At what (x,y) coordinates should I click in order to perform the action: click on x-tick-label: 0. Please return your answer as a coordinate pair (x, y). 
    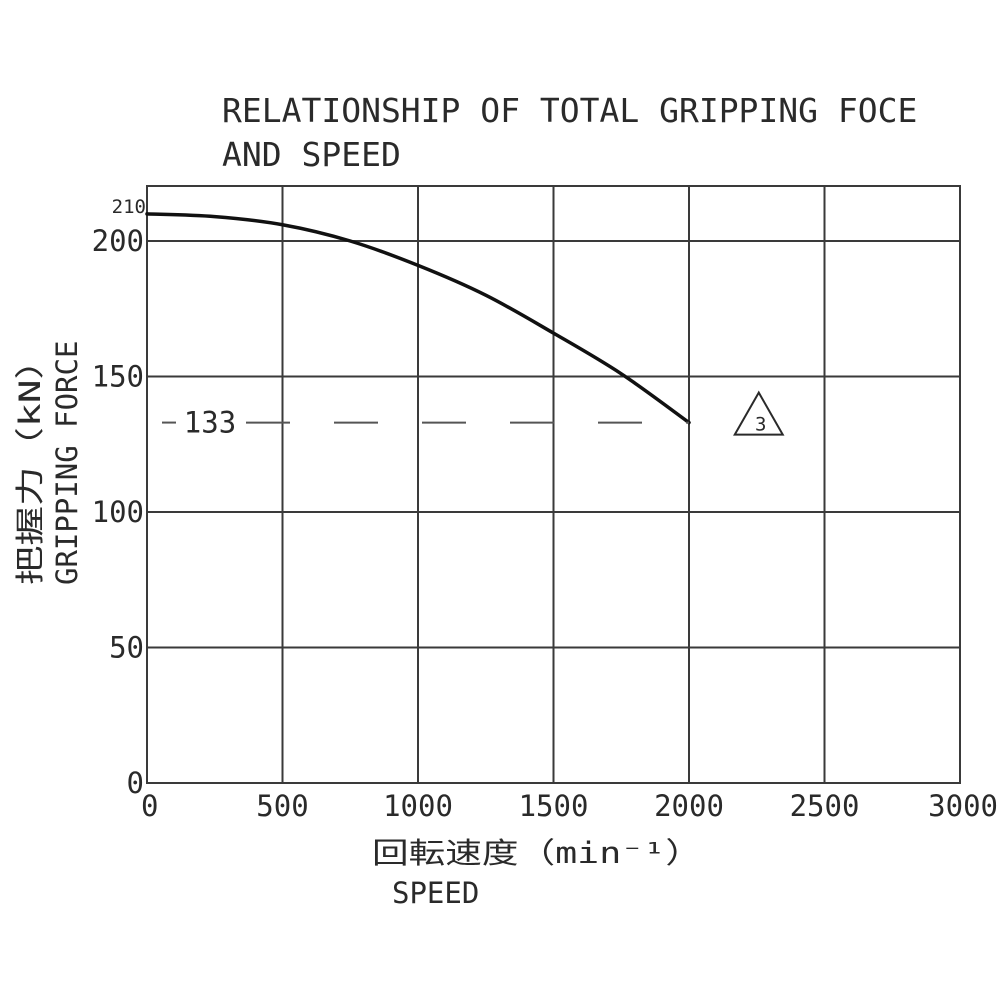
    Looking at the image, I should click on (149, 806).